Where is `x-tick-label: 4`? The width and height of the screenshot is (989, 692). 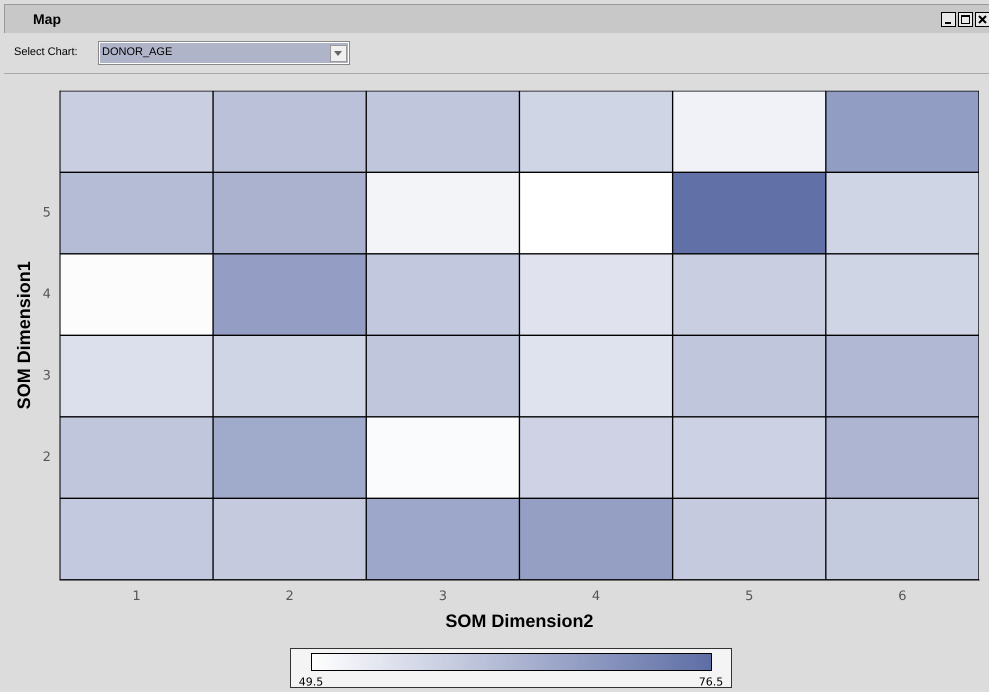
x-tick-label: 4 is located at coordinates (596, 596).